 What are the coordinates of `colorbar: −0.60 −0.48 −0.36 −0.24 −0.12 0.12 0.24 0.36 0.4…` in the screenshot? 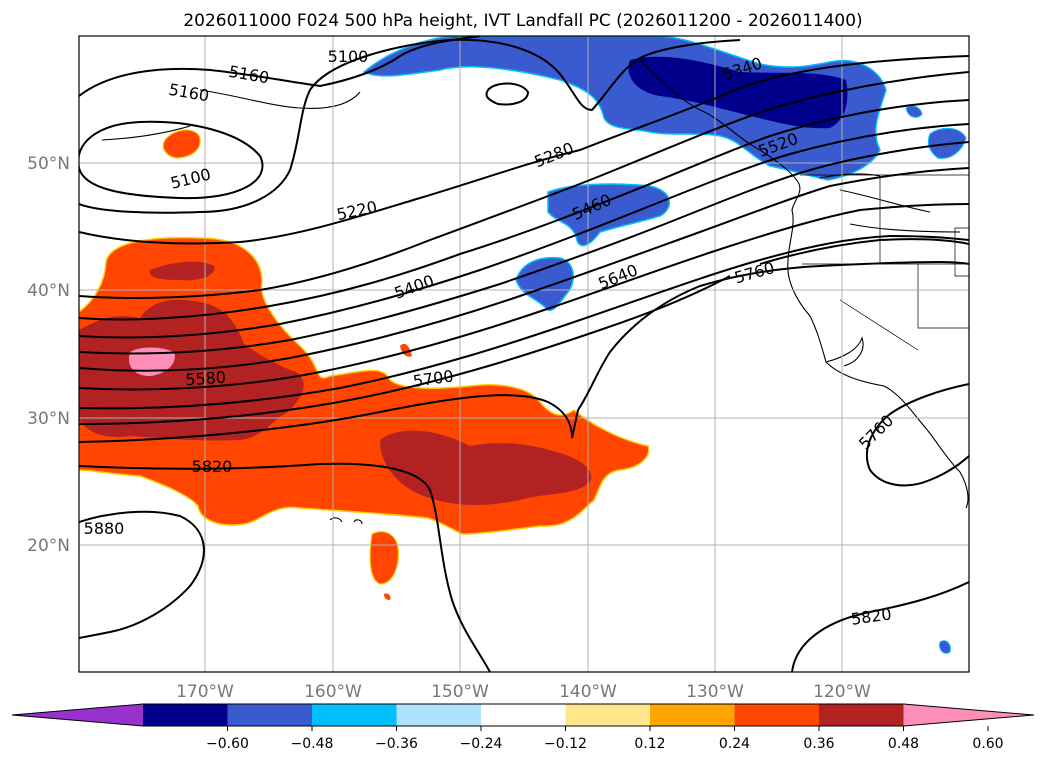 It's located at (523, 727).